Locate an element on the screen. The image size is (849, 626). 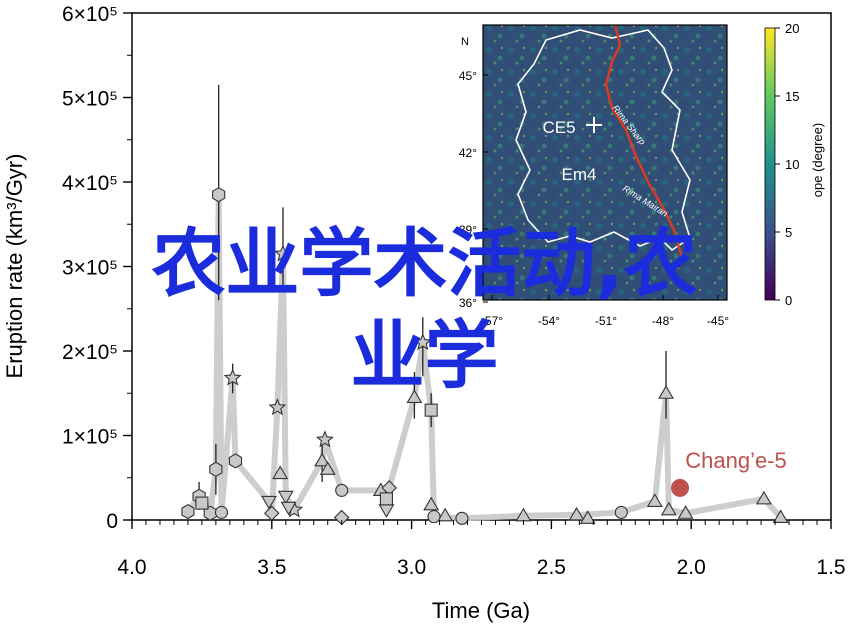
y-tick-label: 3×10⁵ is located at coordinates (90, 268).